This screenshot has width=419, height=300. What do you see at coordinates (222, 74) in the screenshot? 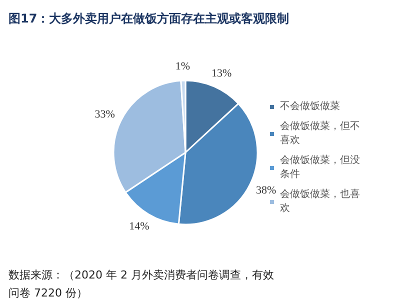
I see `data-label: 13%` at bounding box center [222, 74].